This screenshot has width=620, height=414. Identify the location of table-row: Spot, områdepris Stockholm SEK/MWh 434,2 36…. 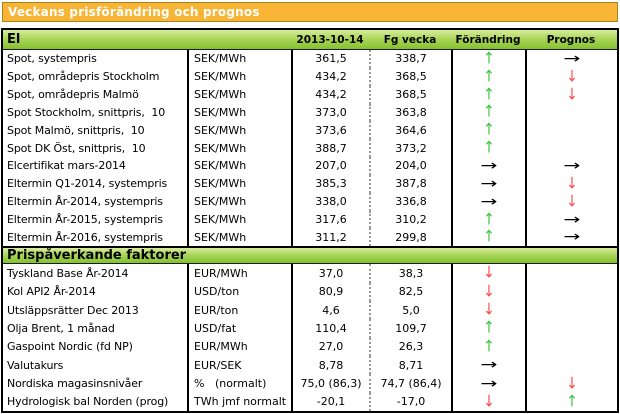
(310, 76).